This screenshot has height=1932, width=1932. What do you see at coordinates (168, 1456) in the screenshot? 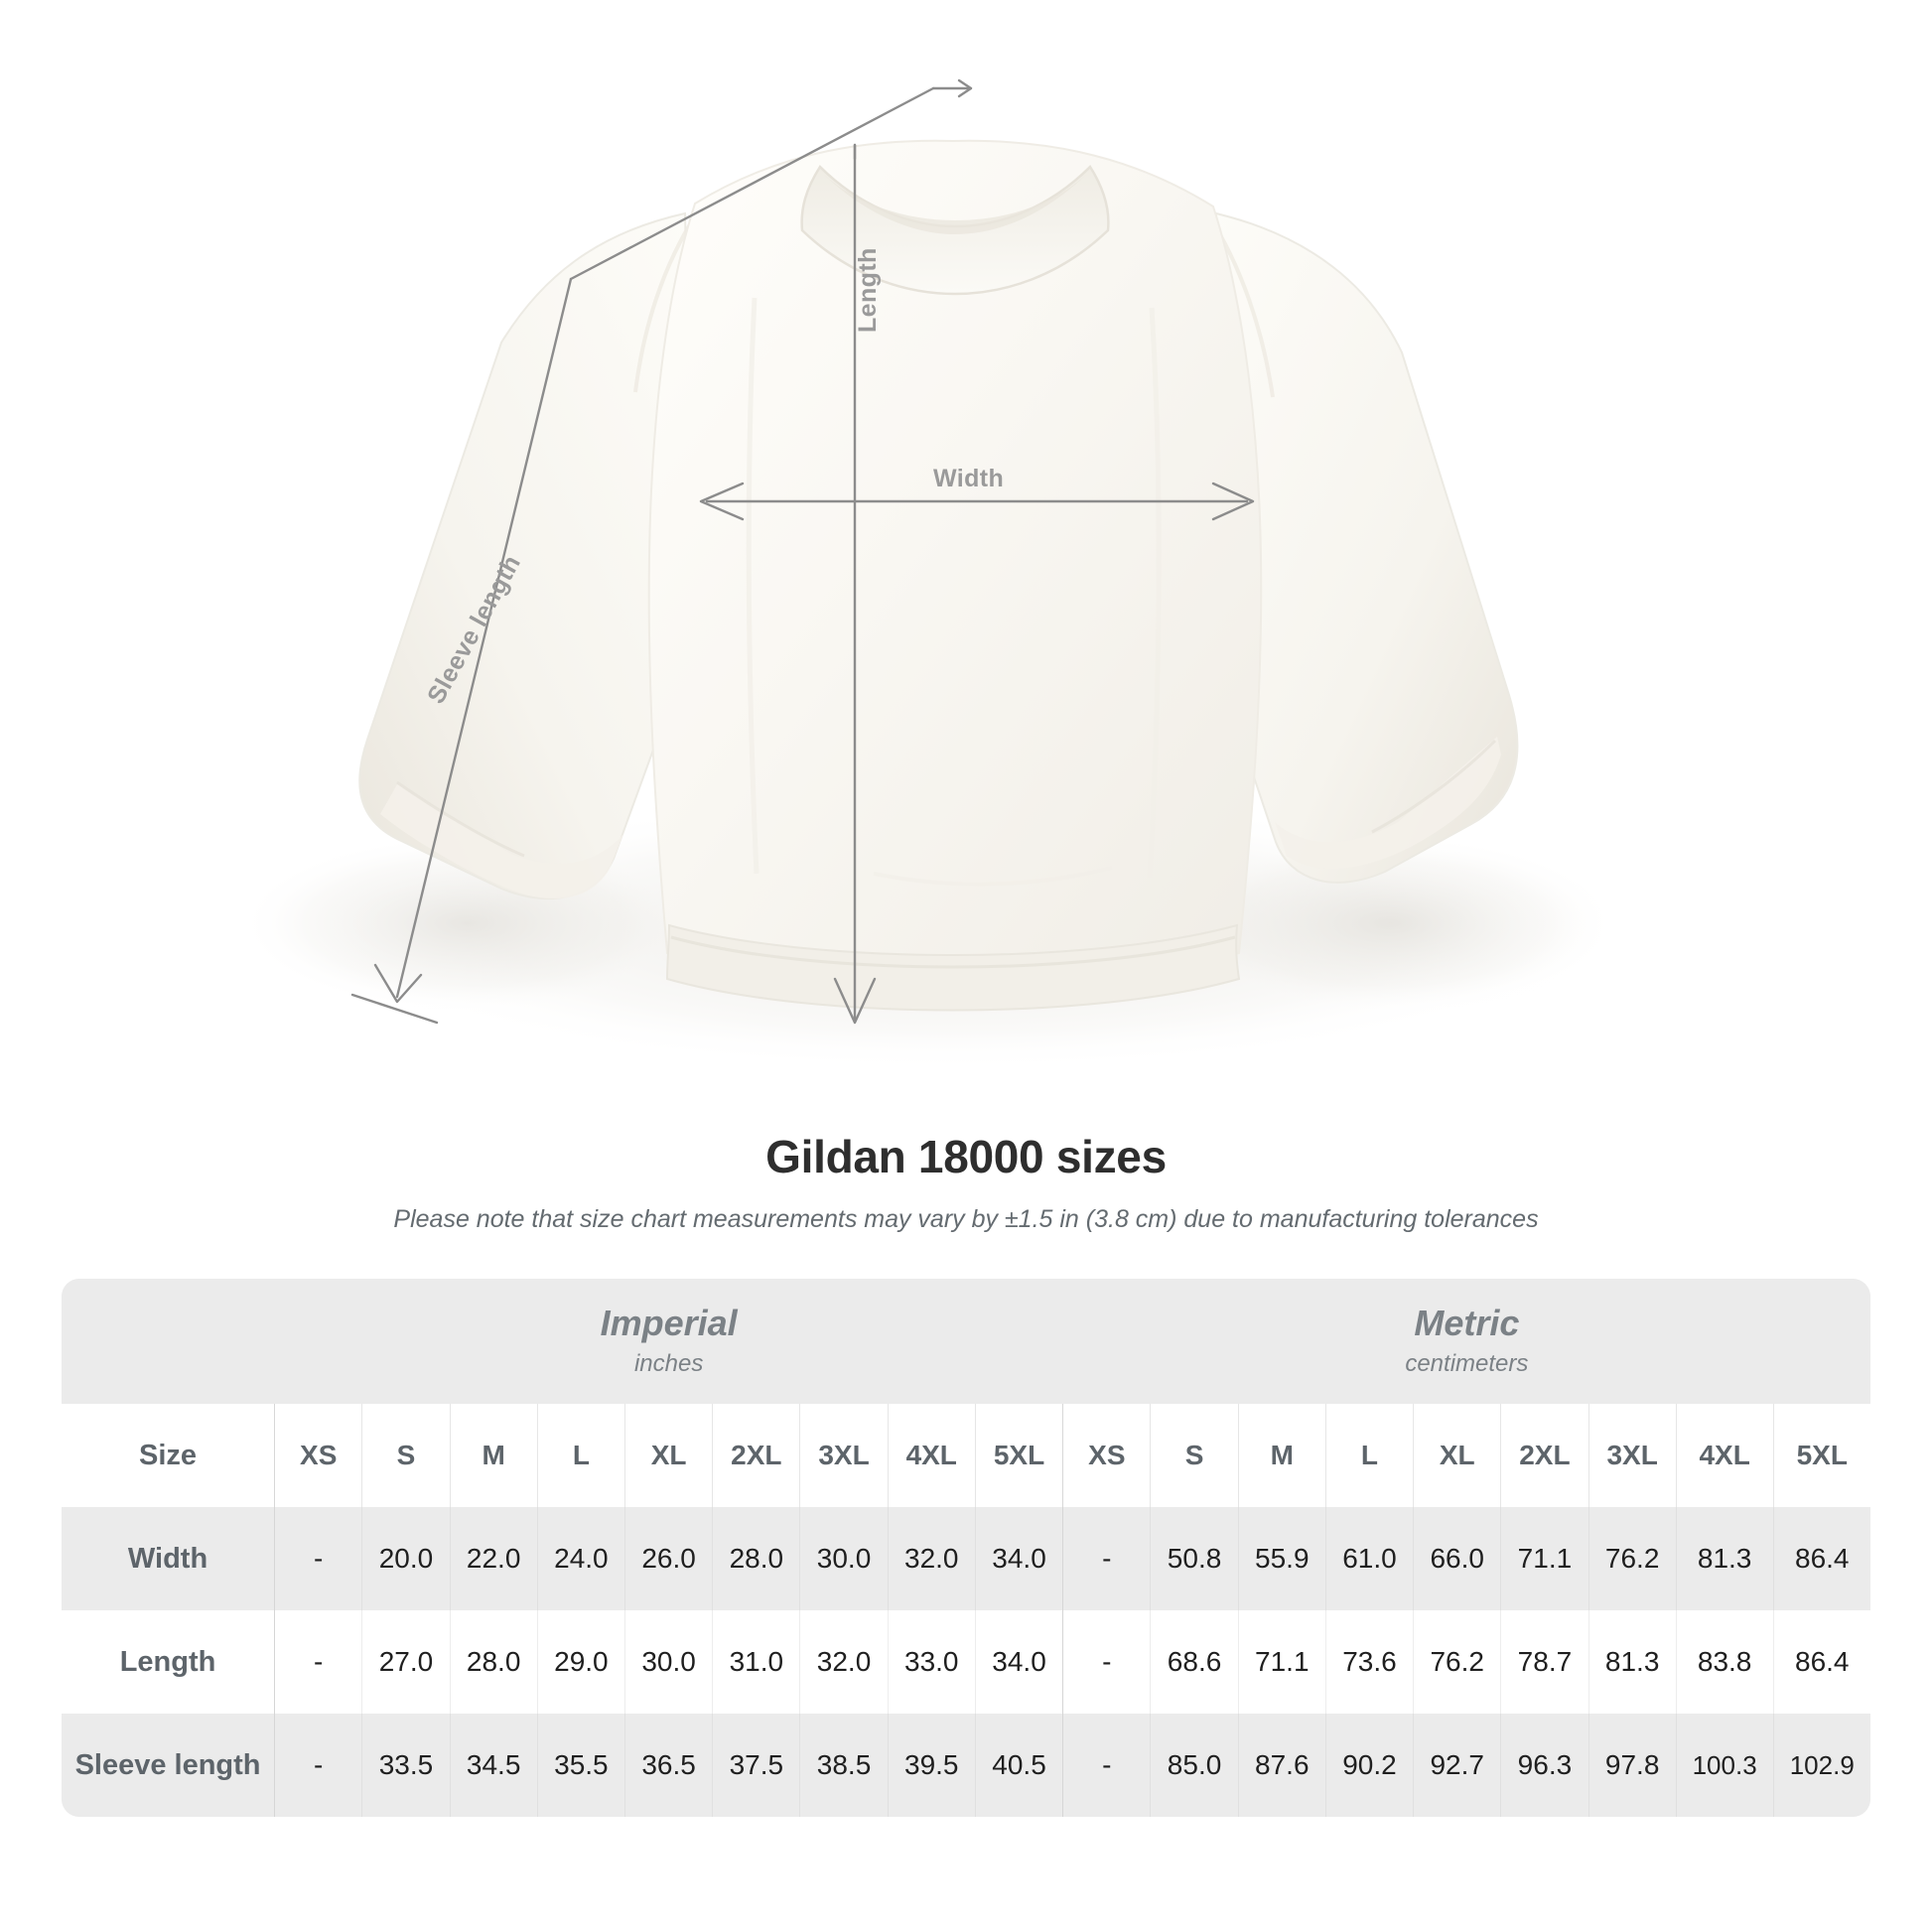
I see `size-header-label: Size` at bounding box center [168, 1456].